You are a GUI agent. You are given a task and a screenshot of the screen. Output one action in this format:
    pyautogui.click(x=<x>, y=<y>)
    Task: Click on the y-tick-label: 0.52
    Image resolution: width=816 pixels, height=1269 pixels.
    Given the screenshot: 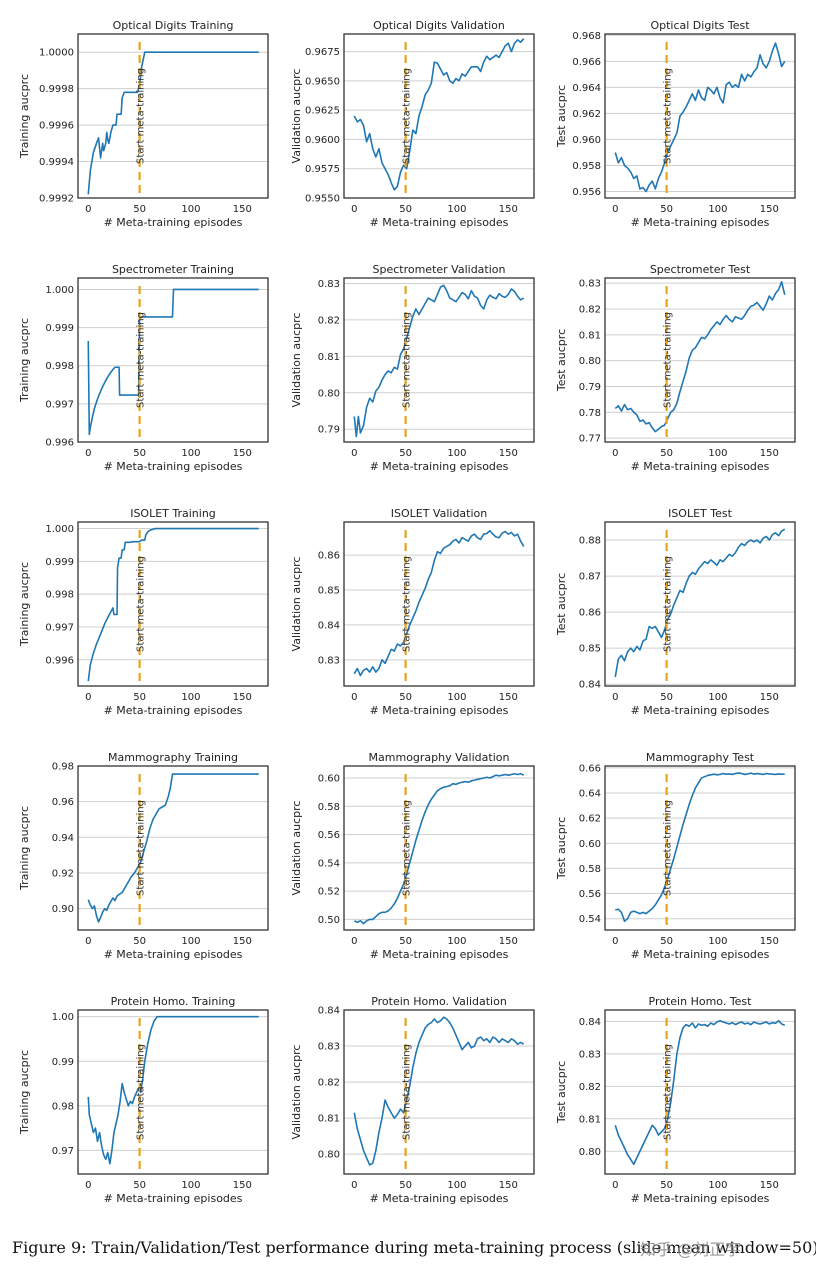 What is the action you would take?
    pyautogui.click(x=329, y=892)
    